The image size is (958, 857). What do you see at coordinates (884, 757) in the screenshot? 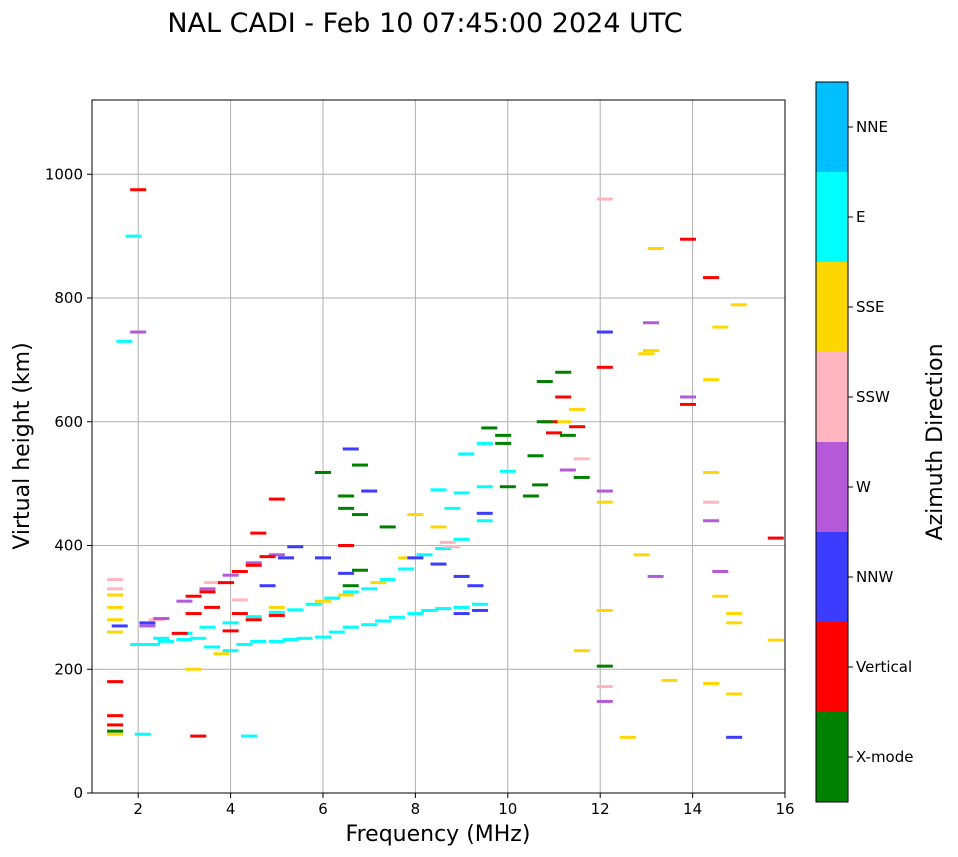
I see `colorbar-tick-label: X-mode` at bounding box center [884, 757].